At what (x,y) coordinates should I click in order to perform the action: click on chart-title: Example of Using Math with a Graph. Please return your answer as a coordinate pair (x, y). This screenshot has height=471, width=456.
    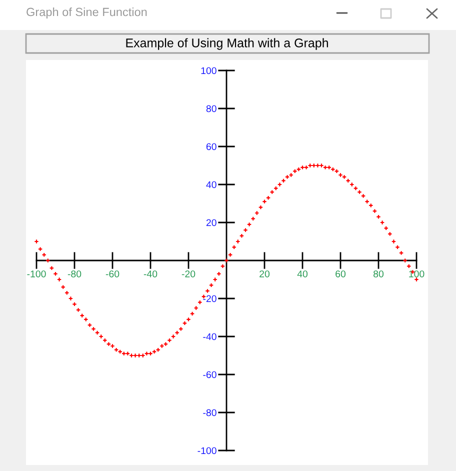
    Looking at the image, I should click on (227, 44).